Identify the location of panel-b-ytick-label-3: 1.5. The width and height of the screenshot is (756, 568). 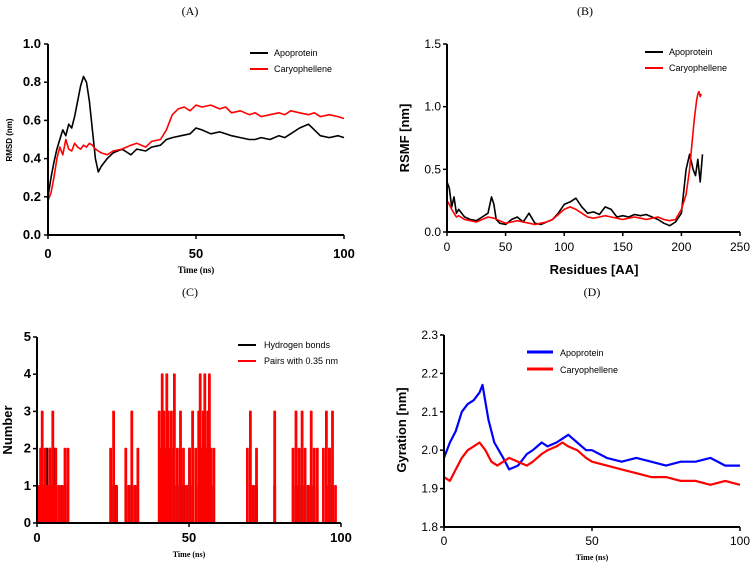
(432, 44).